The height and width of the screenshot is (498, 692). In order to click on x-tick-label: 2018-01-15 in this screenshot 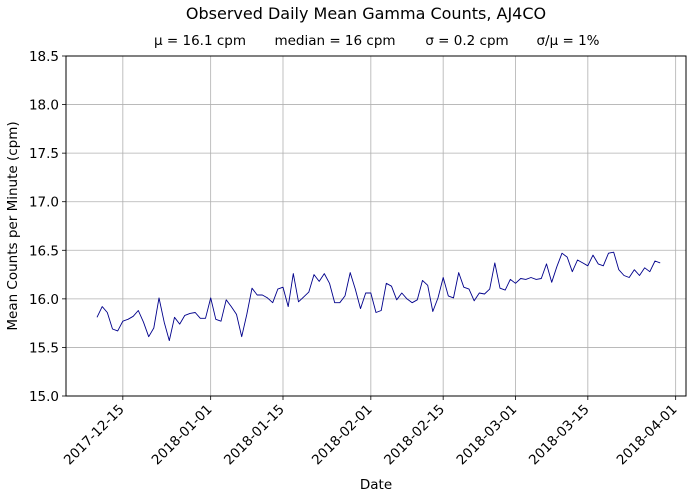, I will do `click(254, 435)`.